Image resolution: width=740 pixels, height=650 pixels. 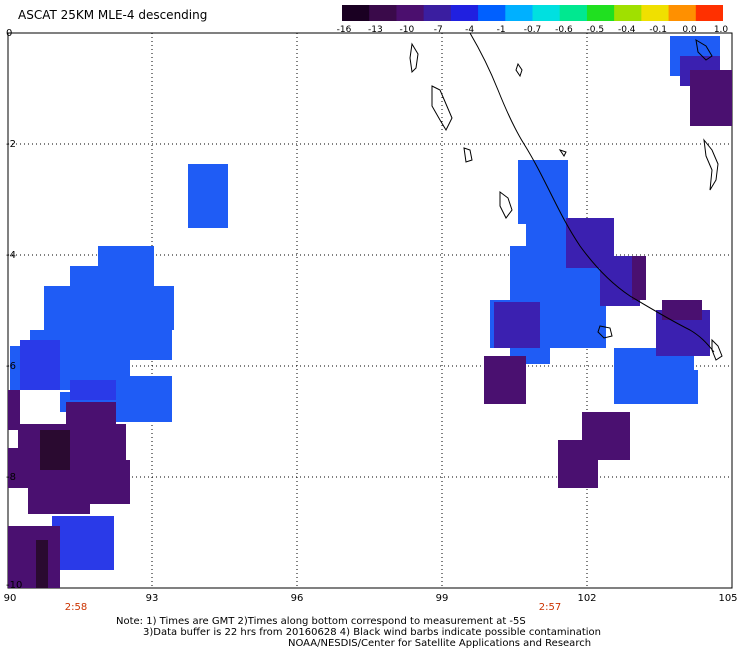 I want to click on longitude-label: 102, so click(x=587, y=598).